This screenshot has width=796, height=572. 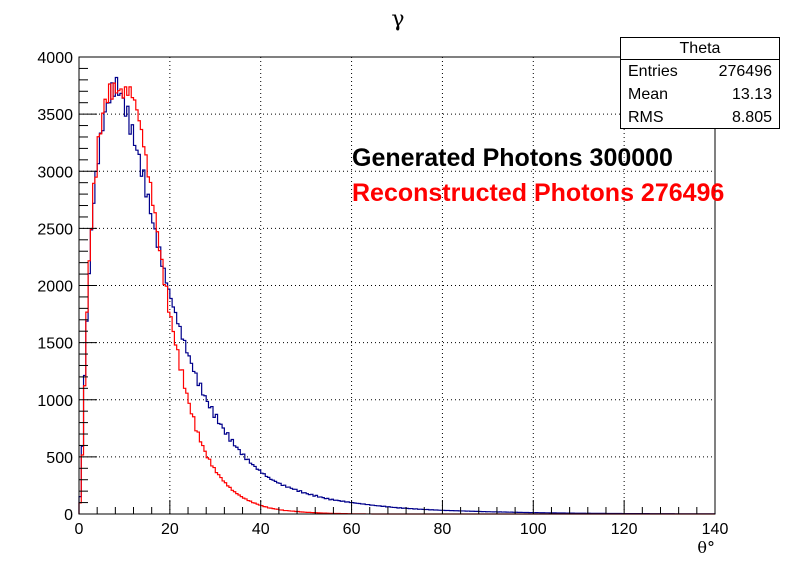 I want to click on x-axis-label: θ°, so click(x=706, y=547).